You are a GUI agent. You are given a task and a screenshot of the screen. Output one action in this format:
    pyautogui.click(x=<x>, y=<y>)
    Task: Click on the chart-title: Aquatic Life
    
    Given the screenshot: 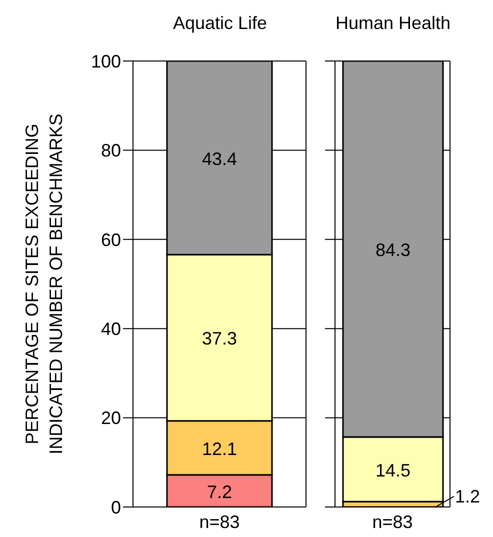 What is the action you would take?
    pyautogui.click(x=220, y=23)
    